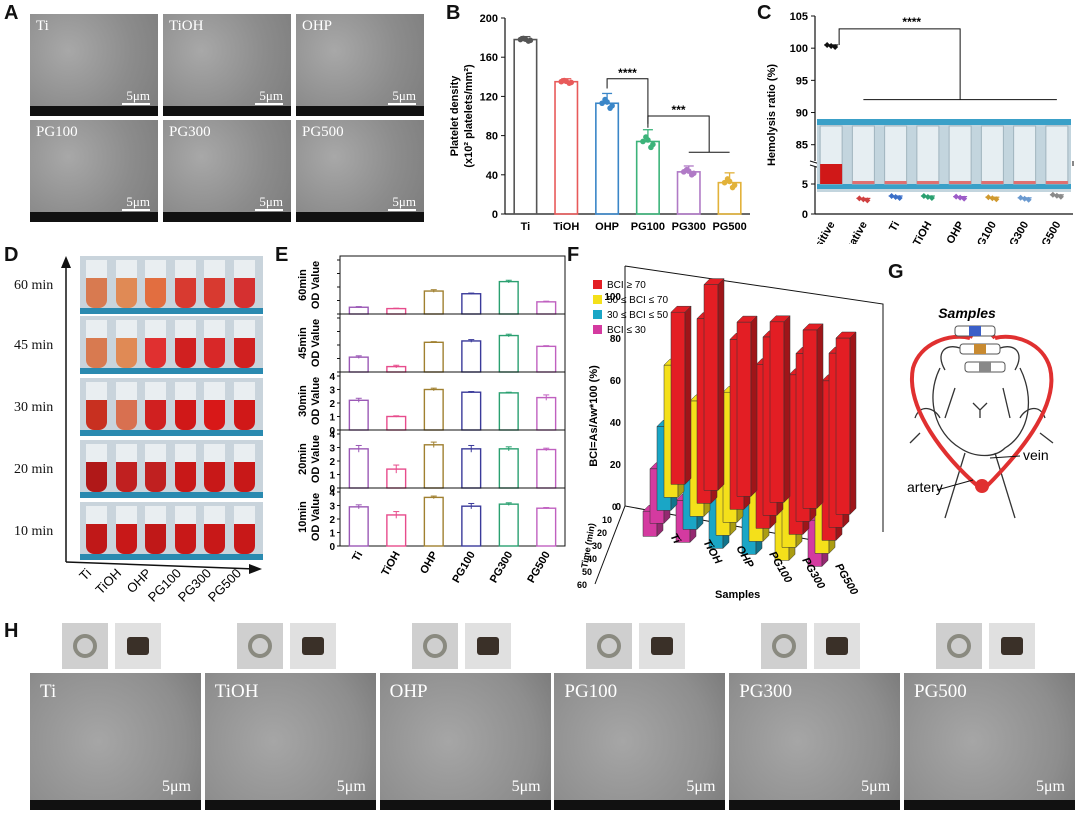 This screenshot has width=1080, height=813. I want to click on y-tick-label: 200, so click(489, 19).